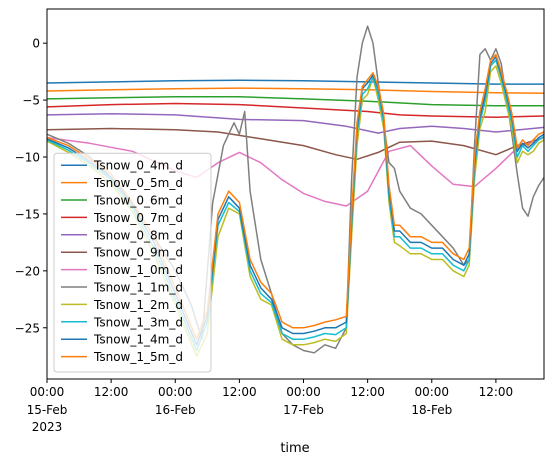  I want to click on legend-label-0: Tsnow_0_4m_d, so click(138, 166).